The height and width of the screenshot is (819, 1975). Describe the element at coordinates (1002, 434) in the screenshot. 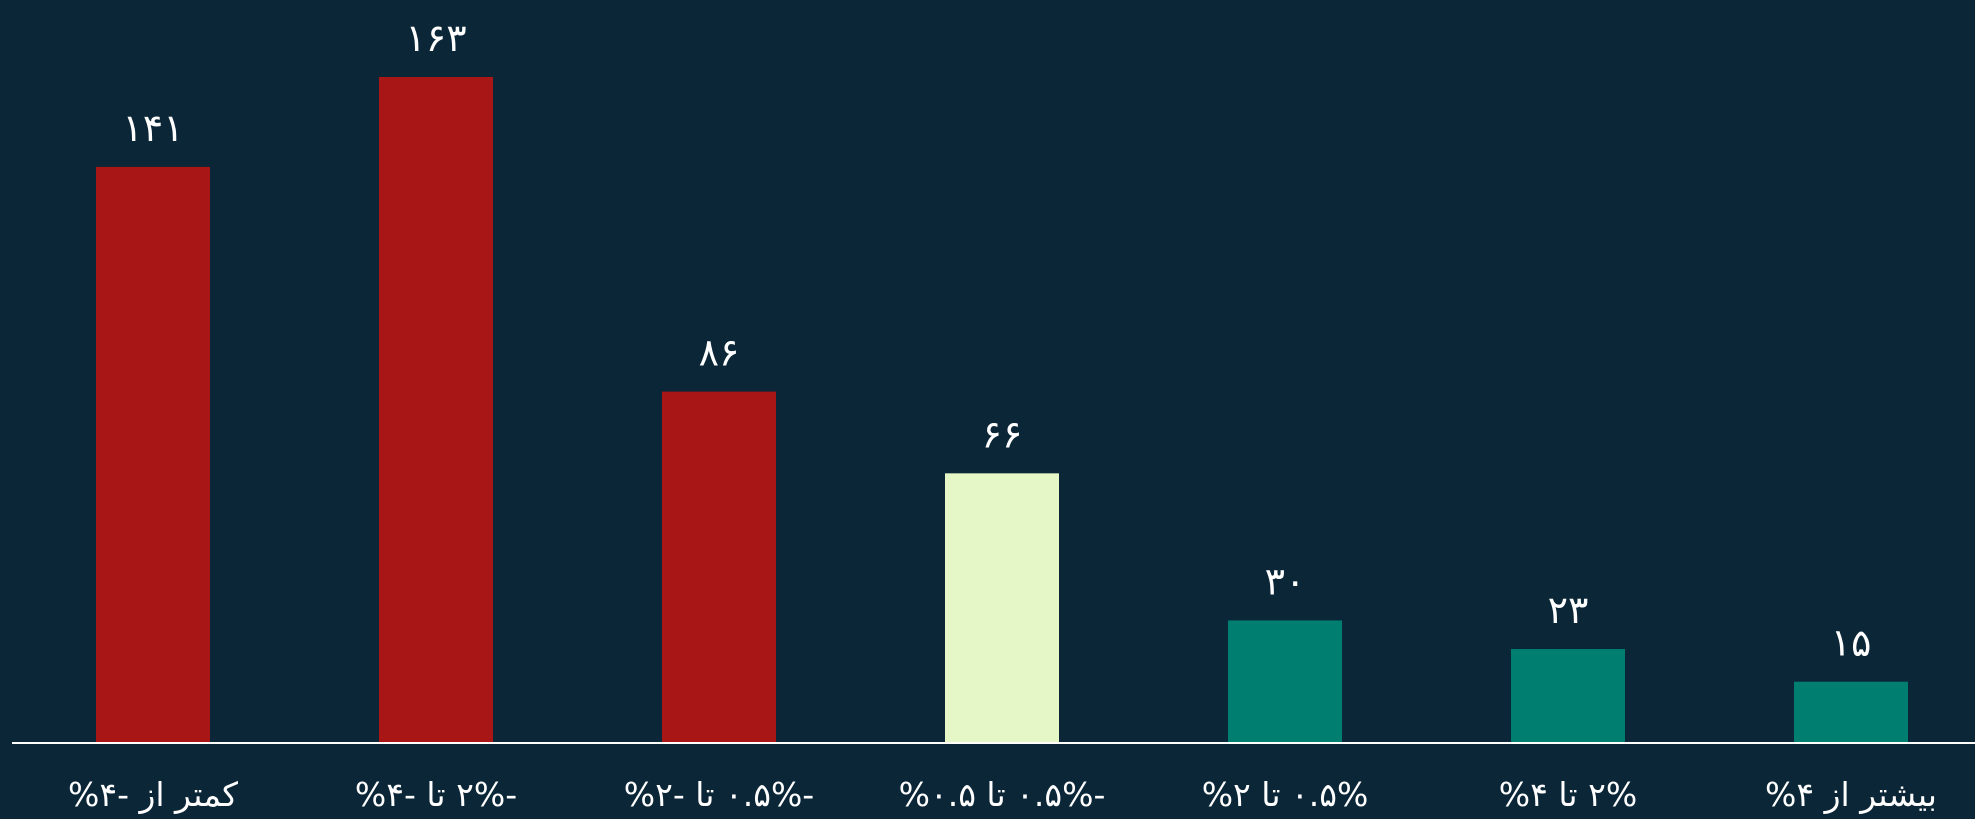

I see `value-label-3: ۶۶` at that location.